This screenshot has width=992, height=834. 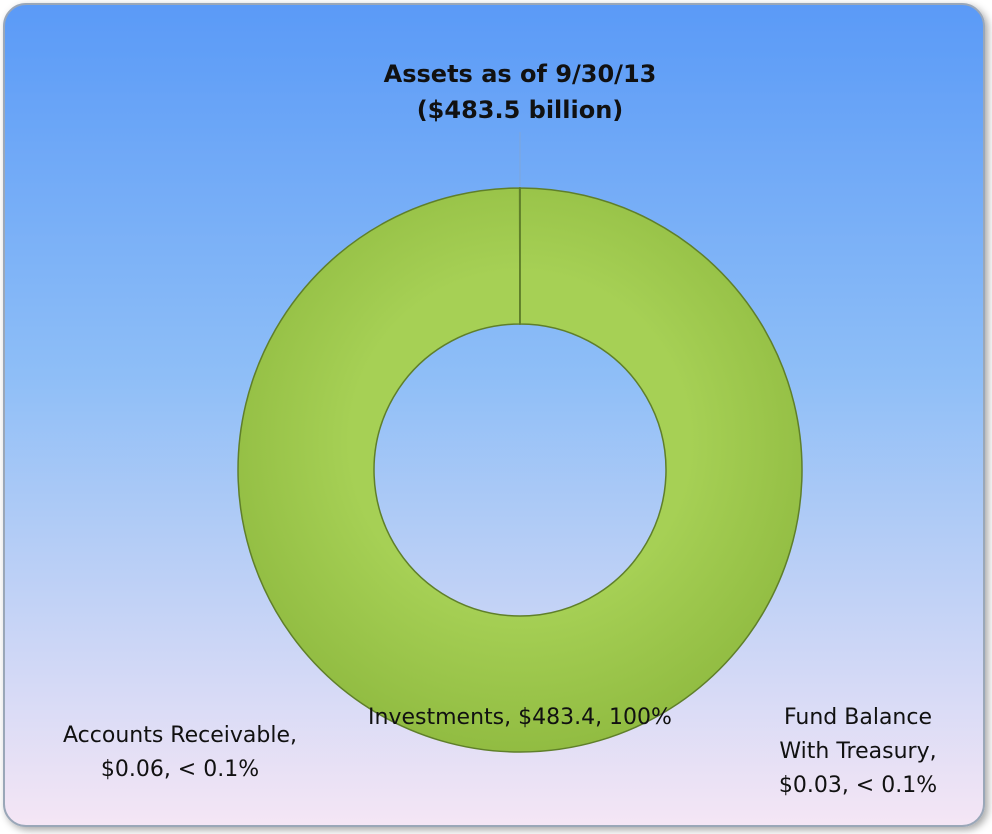 What do you see at coordinates (857, 751) in the screenshot?
I see `data-label: With Treasury,` at bounding box center [857, 751].